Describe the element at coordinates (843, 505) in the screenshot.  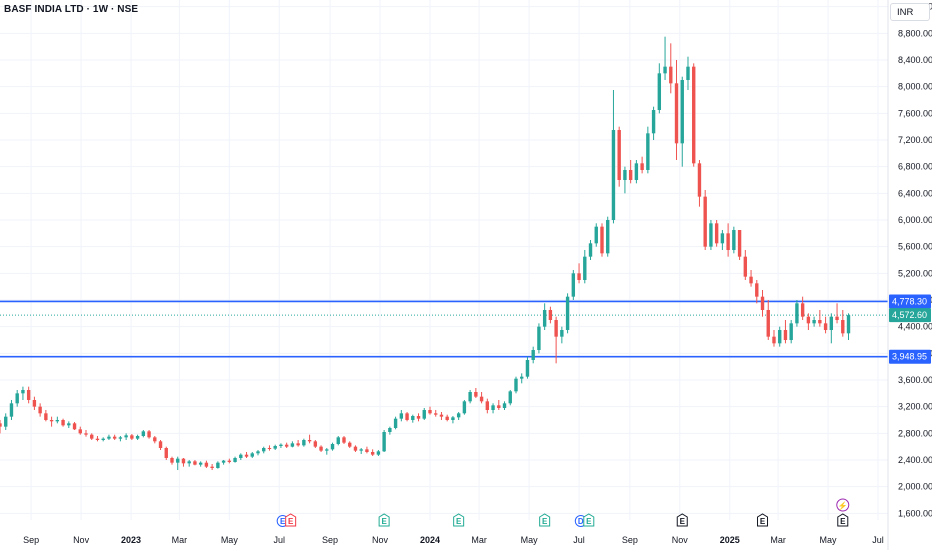
I see `split-event-icon: ⚡` at that location.